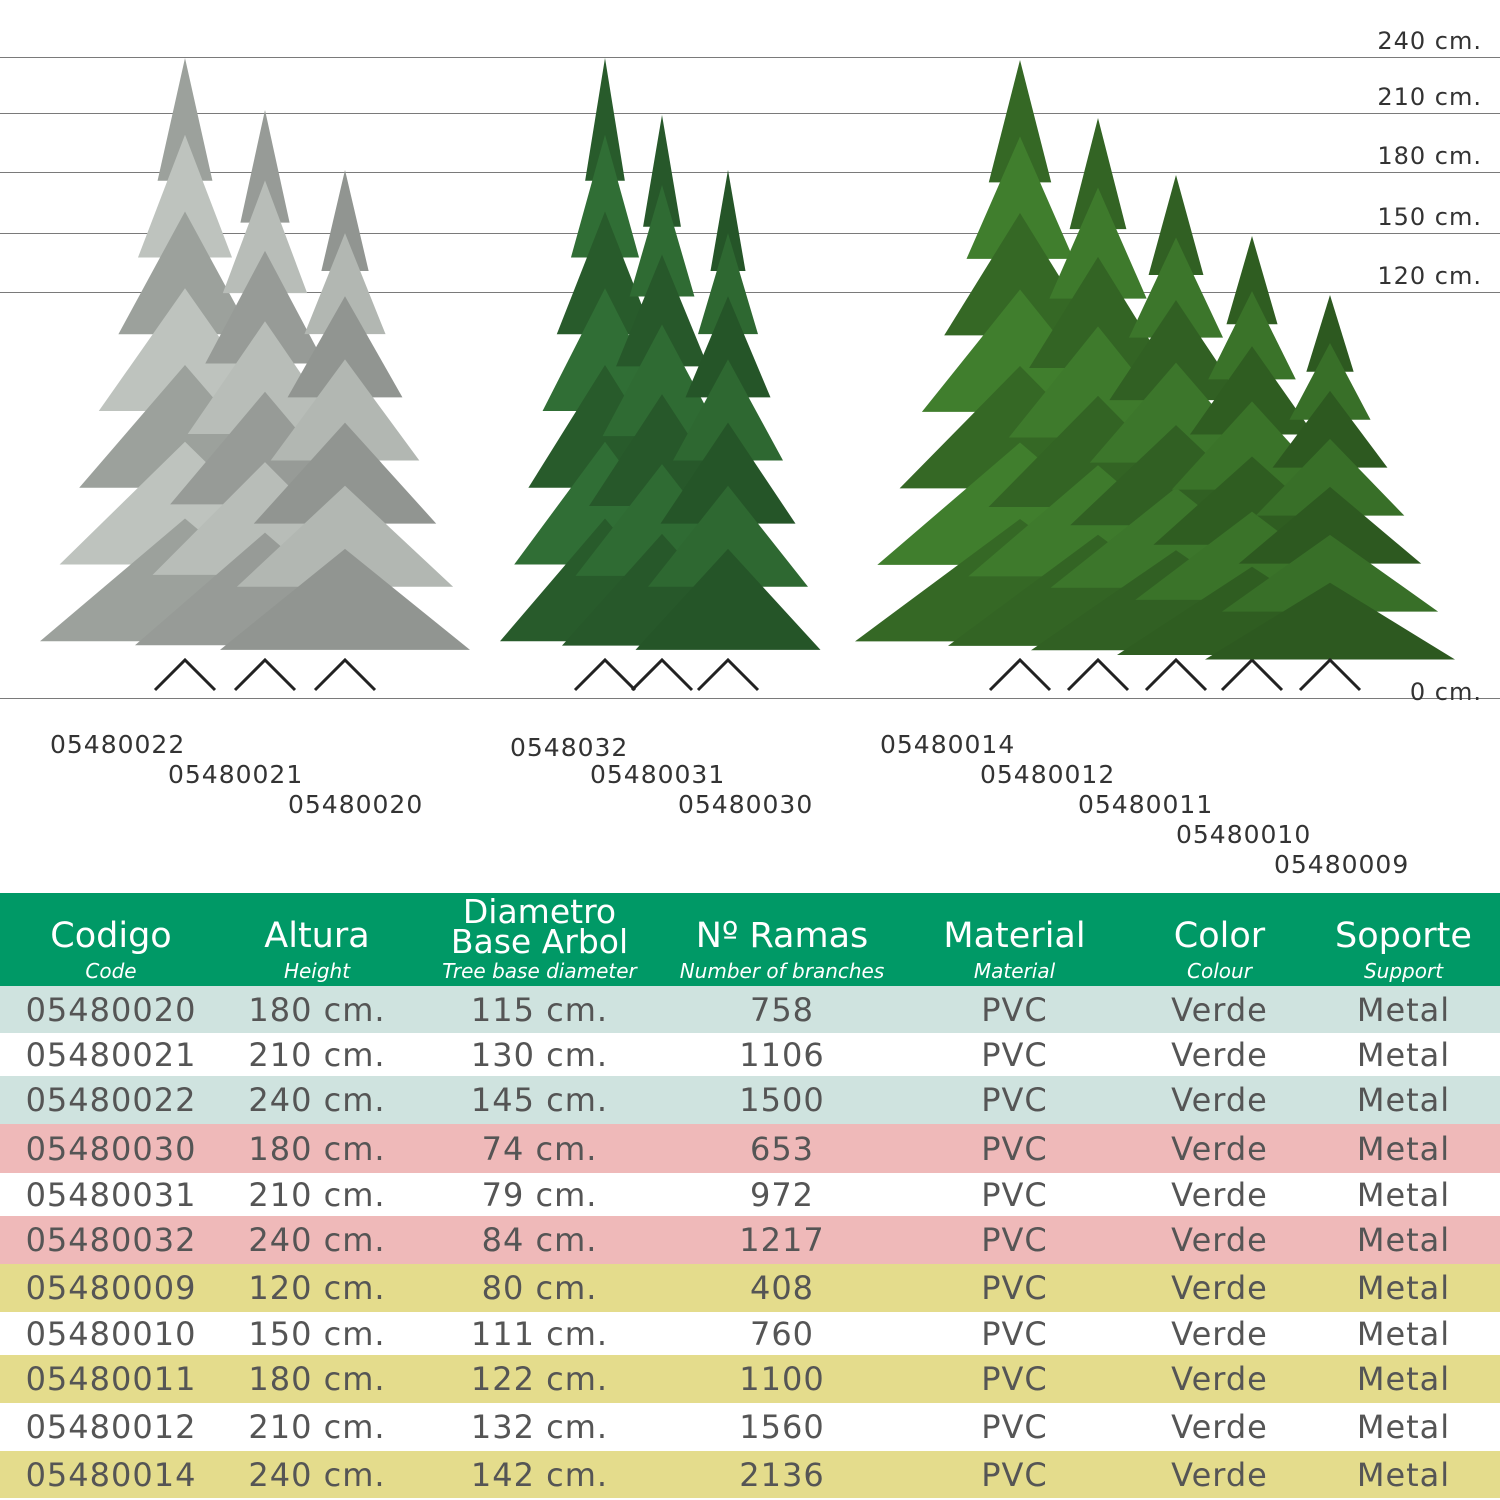 This screenshot has width=1500, height=1500. I want to click on cell-branches: 1500, so click(782, 1100).